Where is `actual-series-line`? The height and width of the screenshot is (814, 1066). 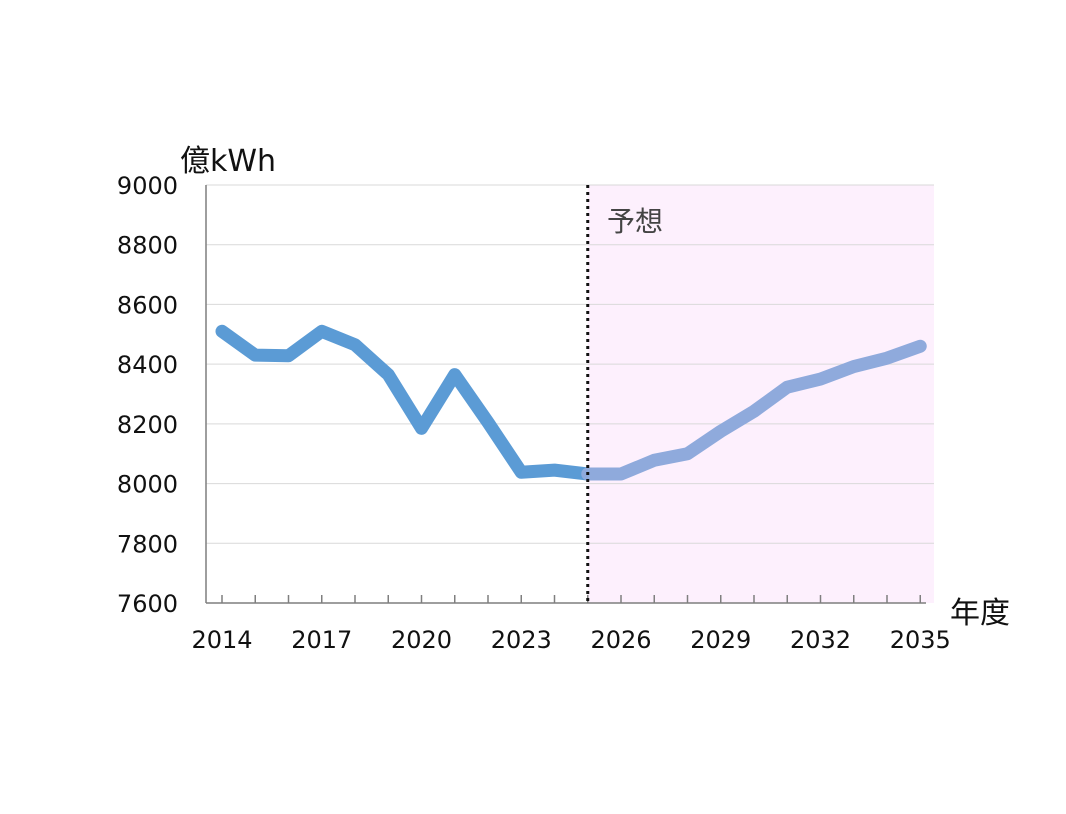 actual-series-line is located at coordinates (405, 402).